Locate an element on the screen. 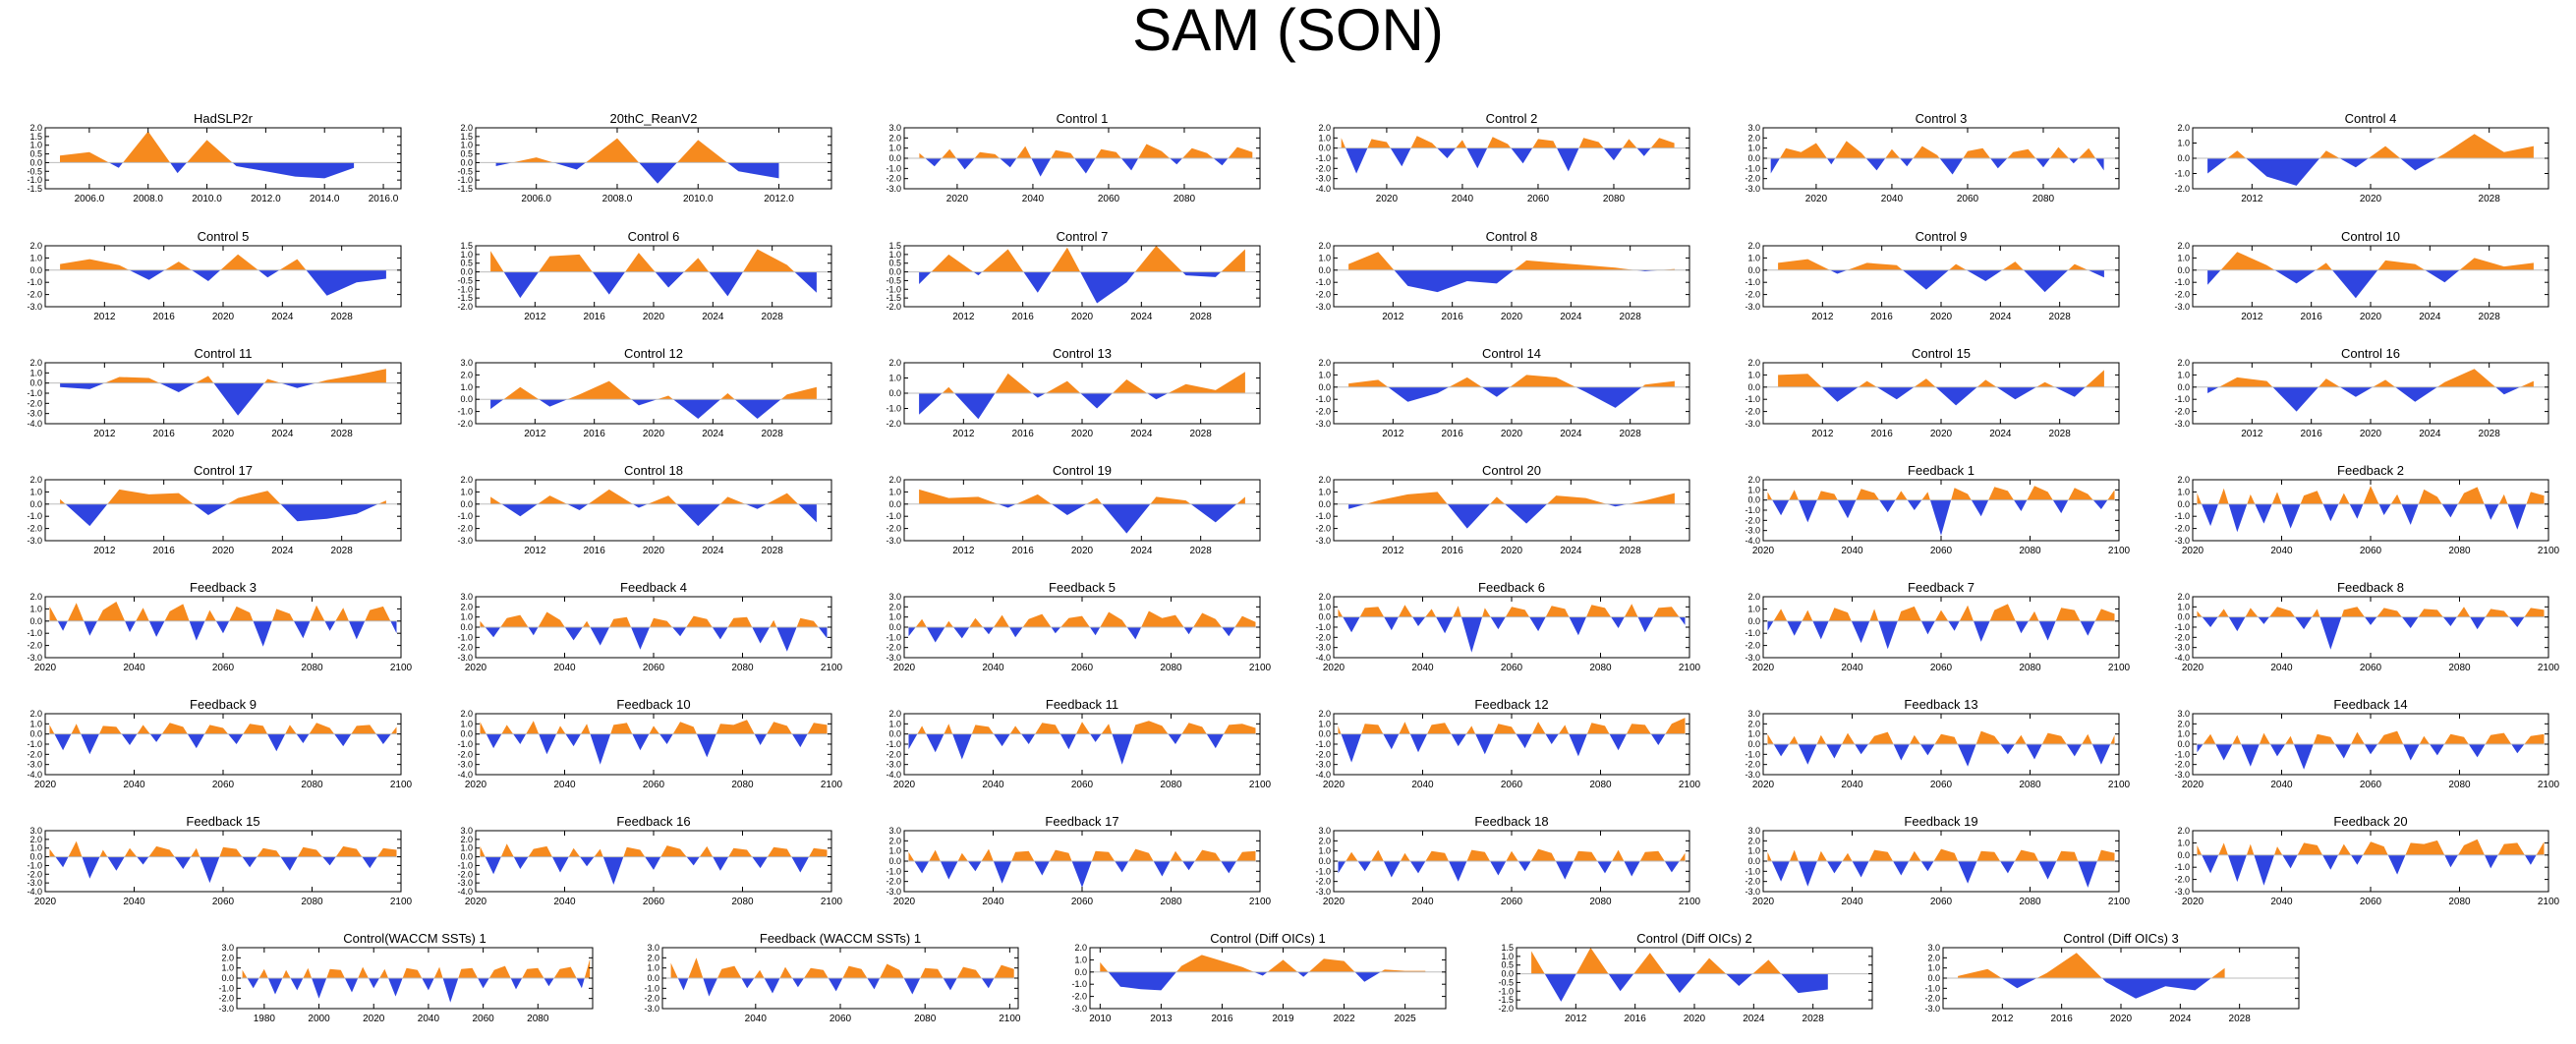 Image resolution: width=2576 pixels, height=1044 pixels. plot-frame is located at coordinates (223, 158).